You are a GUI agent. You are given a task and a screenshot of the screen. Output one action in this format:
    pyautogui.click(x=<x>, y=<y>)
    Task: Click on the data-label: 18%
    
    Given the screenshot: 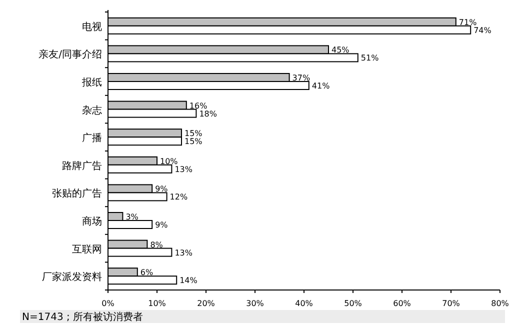 What is the action you would take?
    pyautogui.click(x=208, y=113)
    